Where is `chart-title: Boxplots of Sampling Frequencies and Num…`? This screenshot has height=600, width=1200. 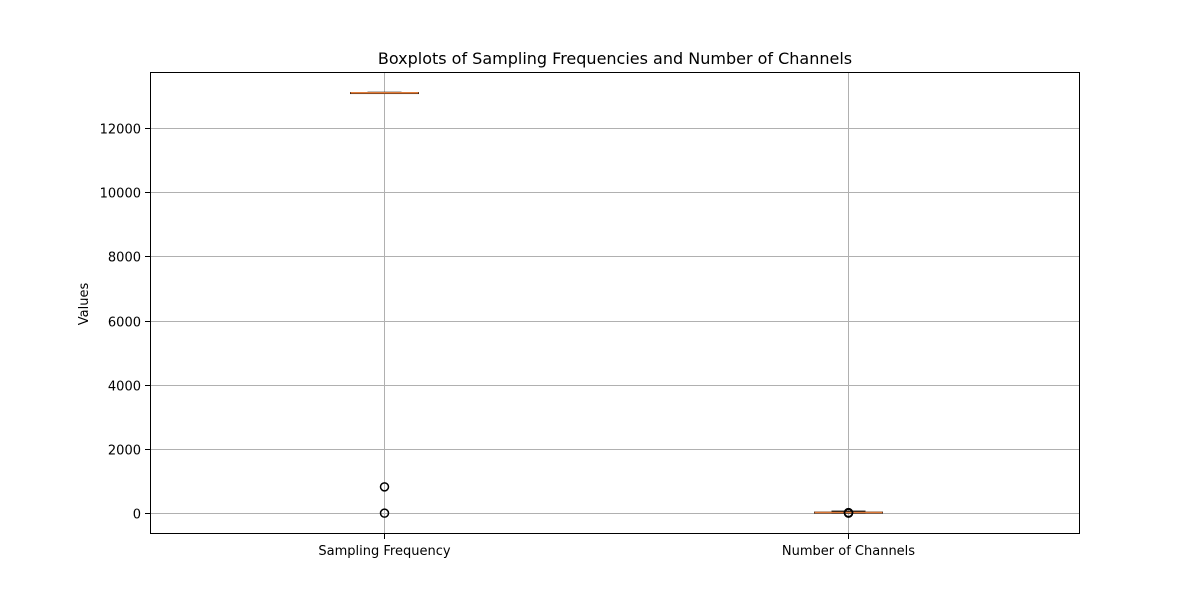 chart-title: Boxplots of Sampling Frequencies and Num… is located at coordinates (615, 58).